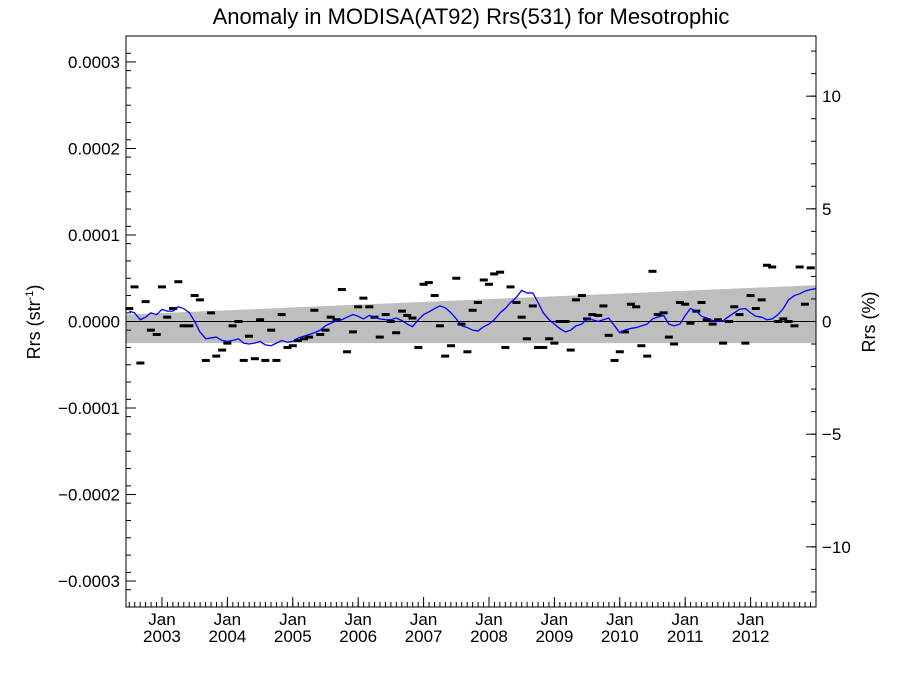 The width and height of the screenshot is (900, 675). What do you see at coordinates (685, 636) in the screenshot?
I see `x-tick-year: 2011` at bounding box center [685, 636].